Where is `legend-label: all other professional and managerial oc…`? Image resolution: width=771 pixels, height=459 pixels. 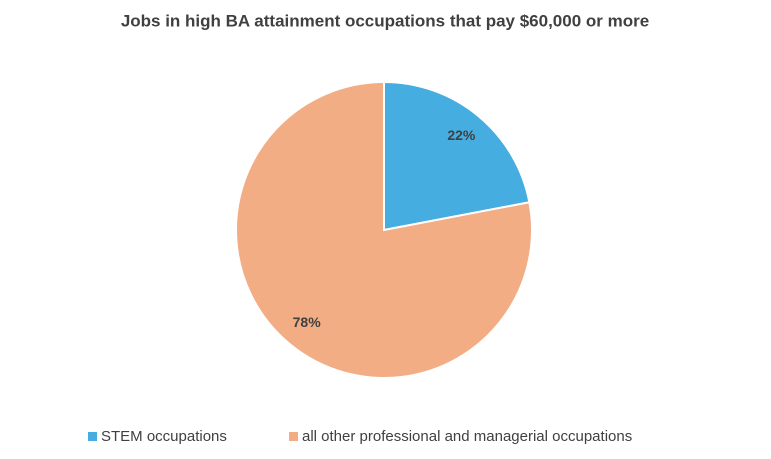
legend-label: all other professional and managerial oc… is located at coordinates (467, 436).